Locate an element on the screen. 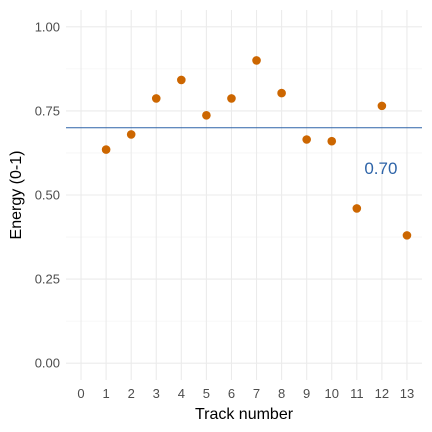 The image size is (432, 432). y-axis-tick-labels: 0.00 0.25 0.50 0.75 1.00 is located at coordinates (47, 194).